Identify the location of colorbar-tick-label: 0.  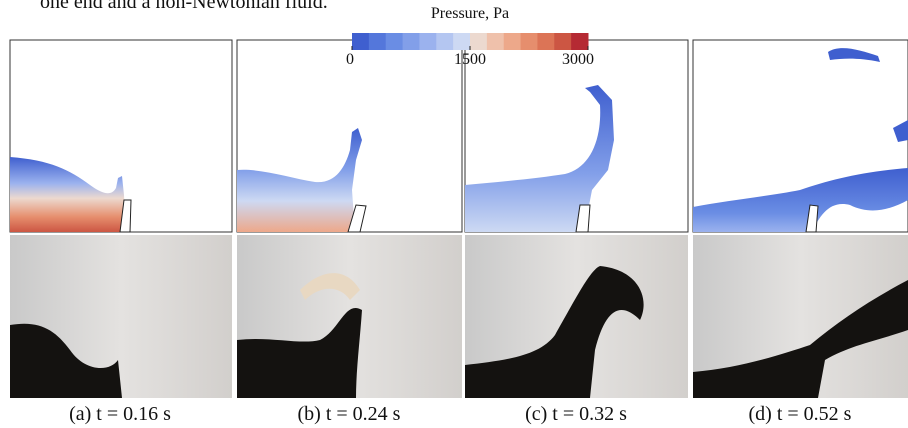
(350, 59).